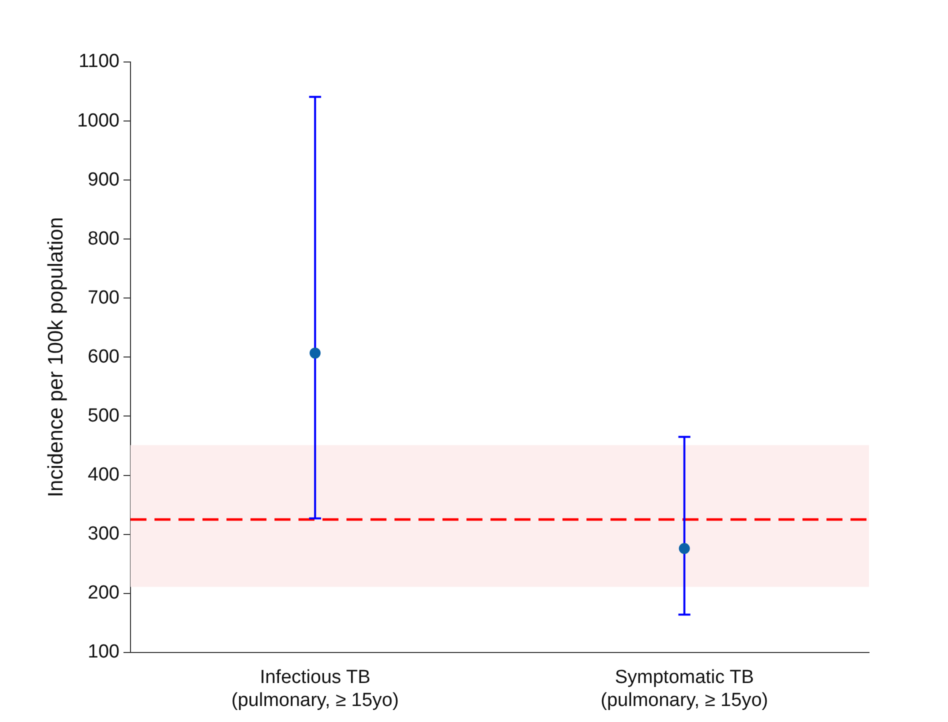  I want to click on y-tick-label: 600, so click(104, 357).